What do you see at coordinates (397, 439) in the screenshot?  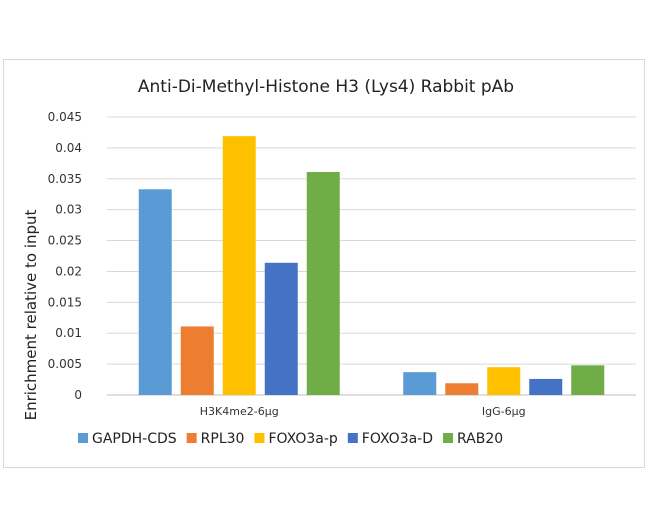 I see `legend-label: FOXO3a-D` at bounding box center [397, 439].